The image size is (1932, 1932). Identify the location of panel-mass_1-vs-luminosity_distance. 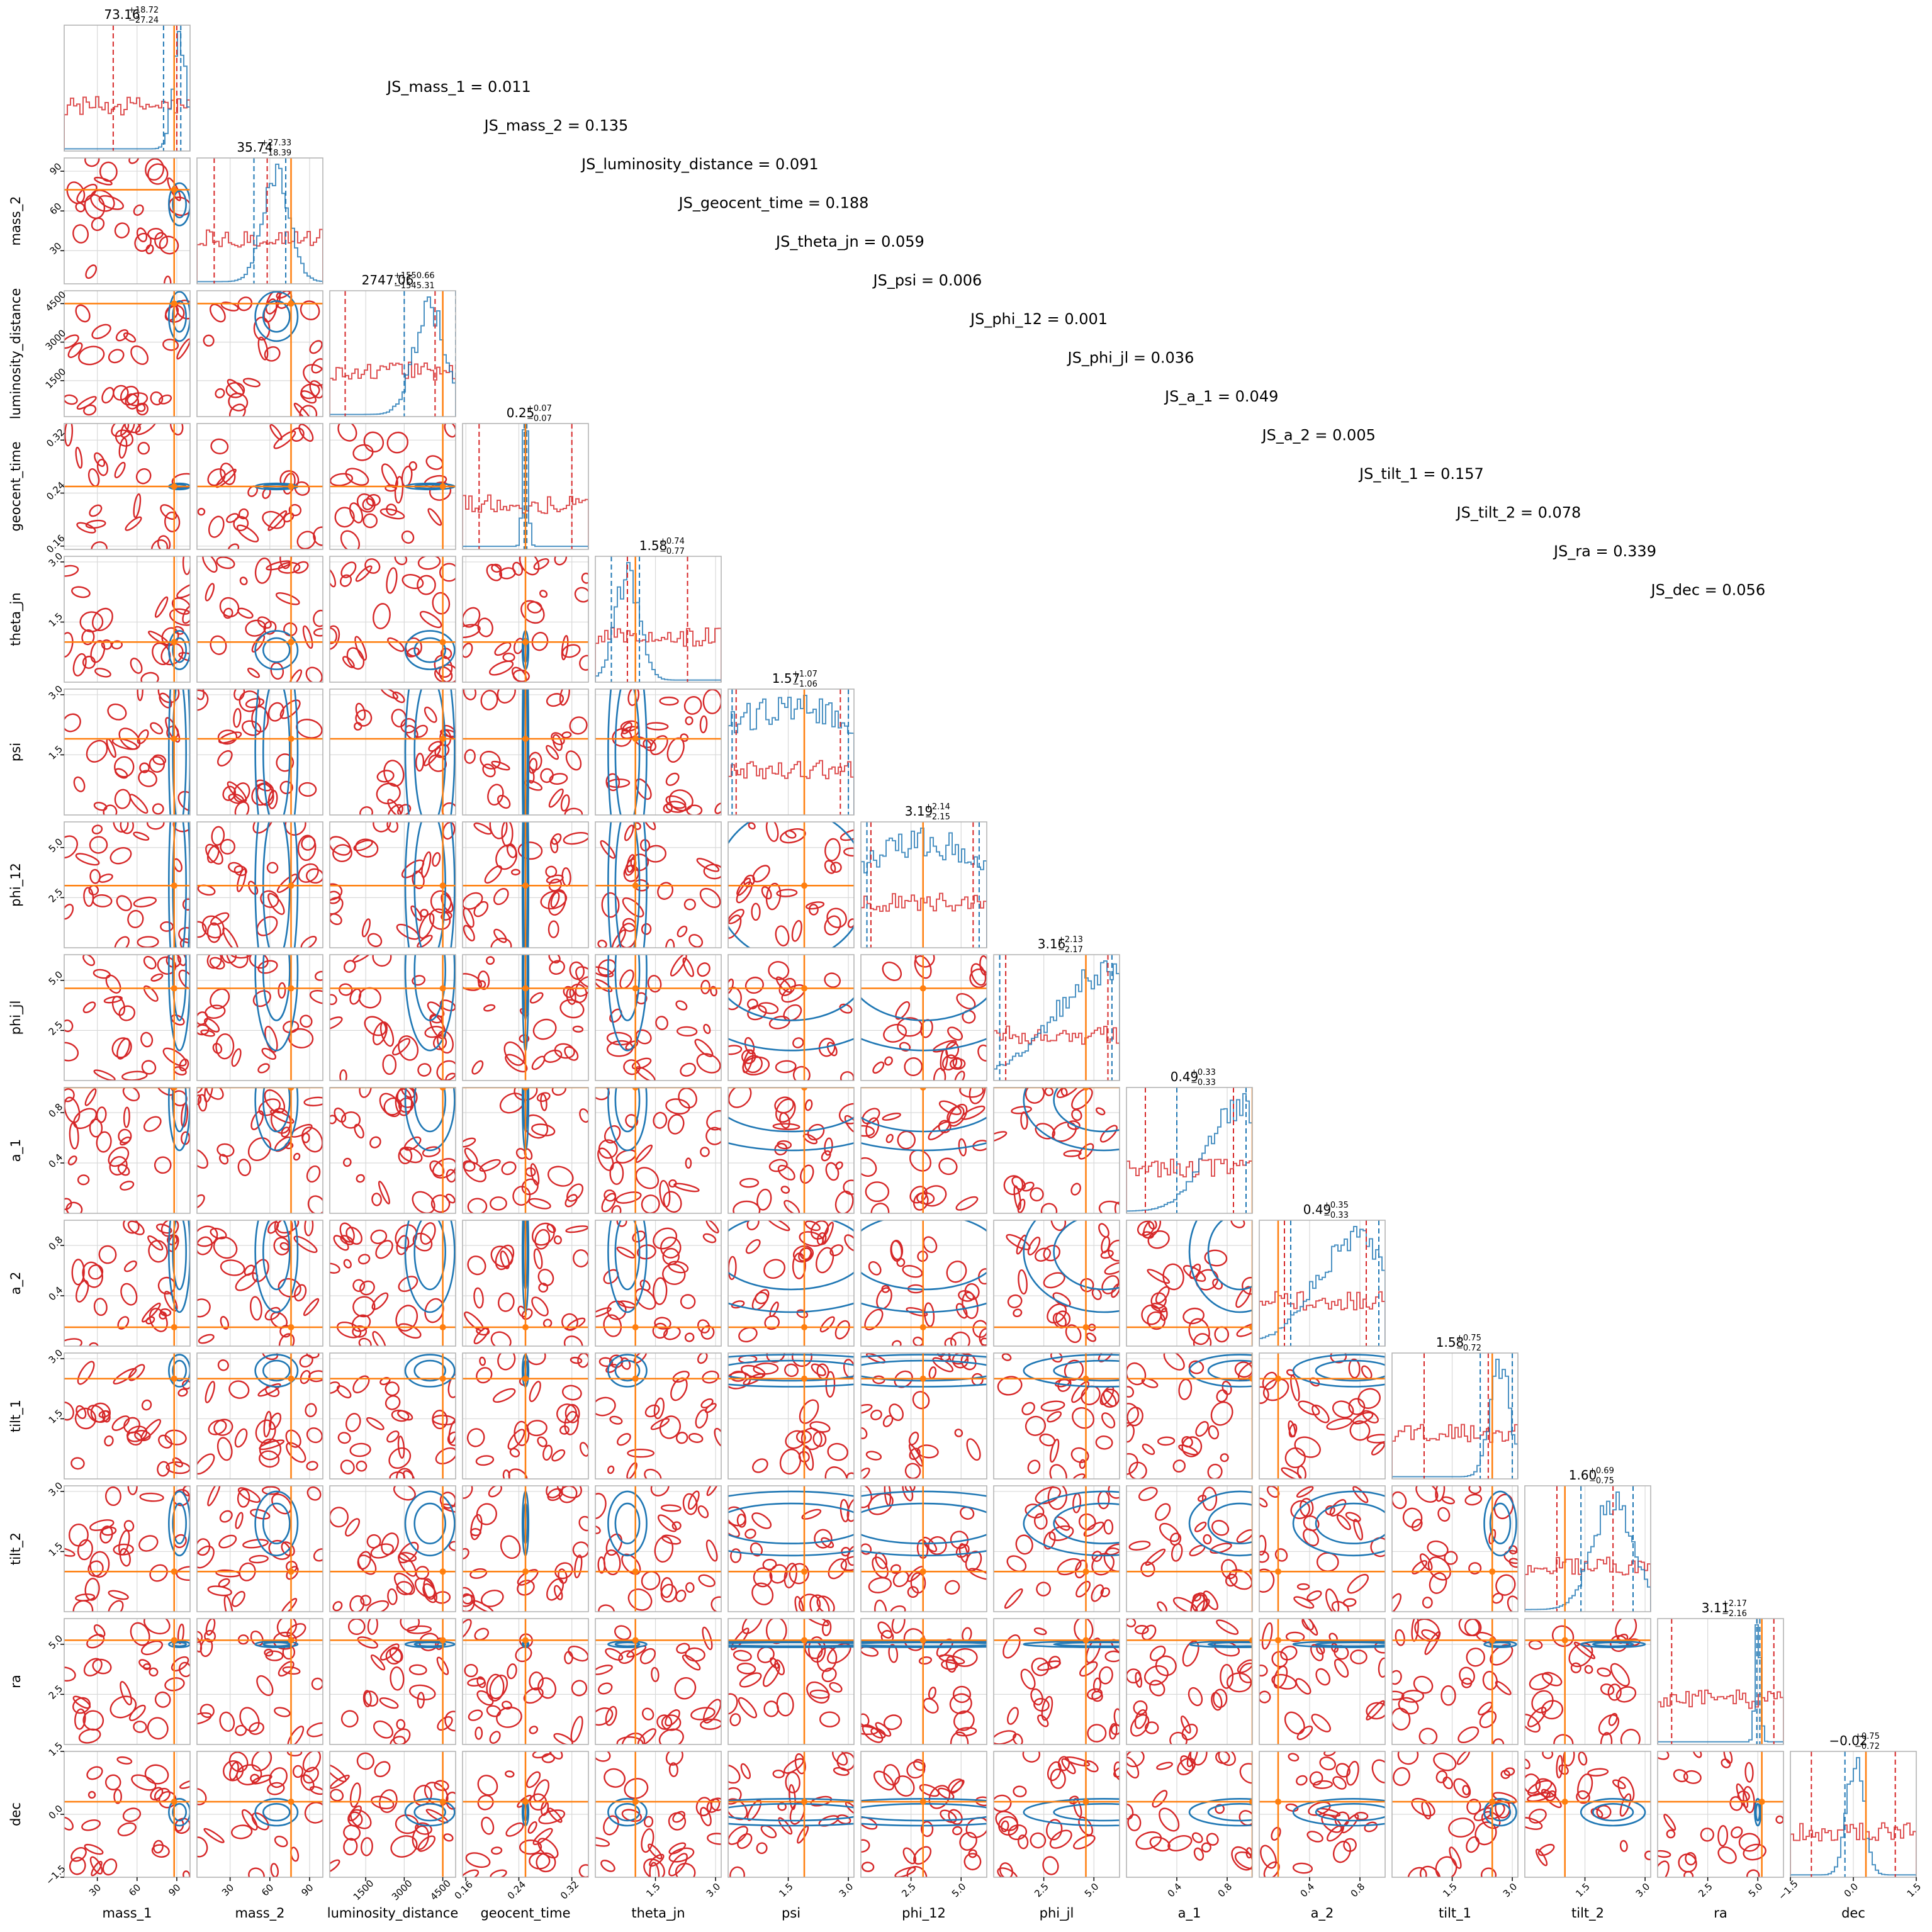
(127, 353).